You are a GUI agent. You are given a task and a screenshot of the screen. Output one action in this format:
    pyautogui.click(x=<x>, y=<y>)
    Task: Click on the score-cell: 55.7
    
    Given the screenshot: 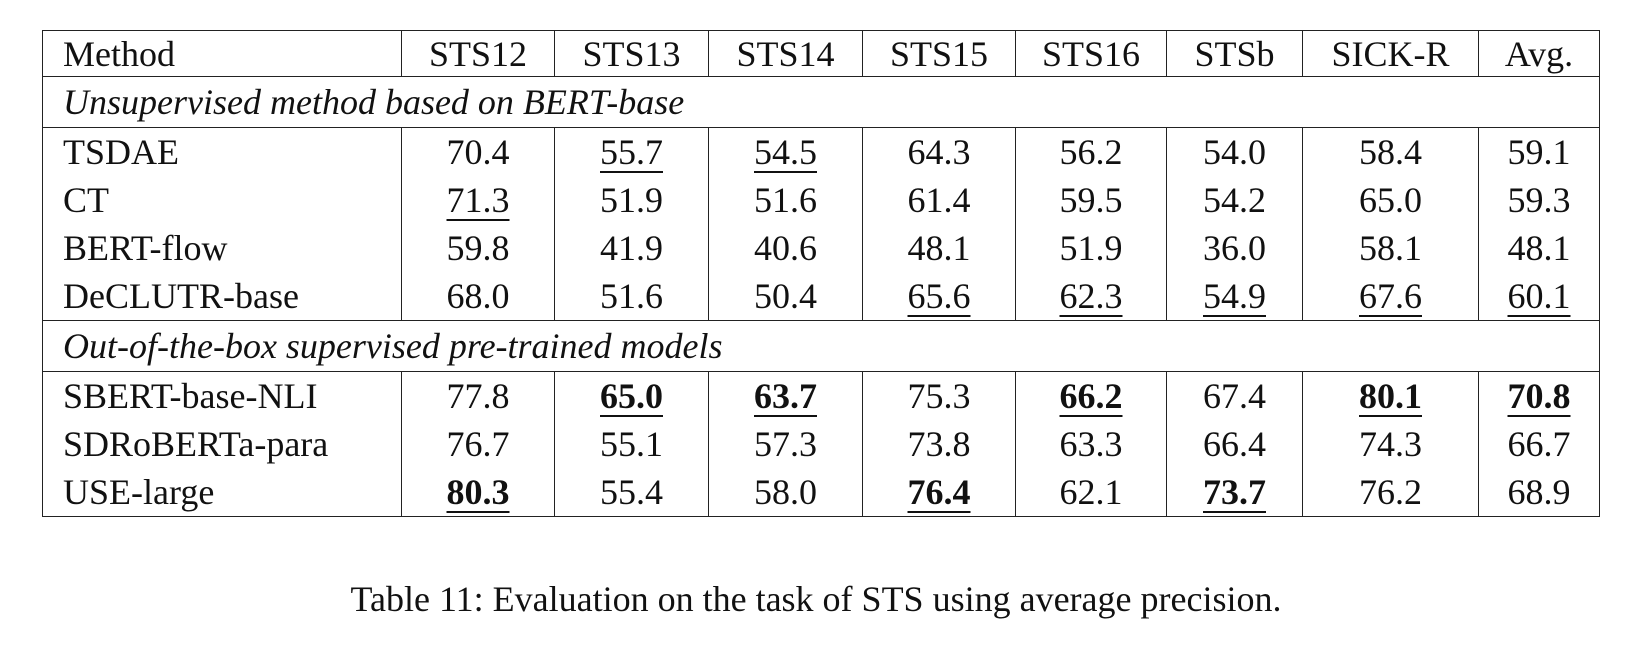 What is the action you would take?
    pyautogui.click(x=631, y=151)
    